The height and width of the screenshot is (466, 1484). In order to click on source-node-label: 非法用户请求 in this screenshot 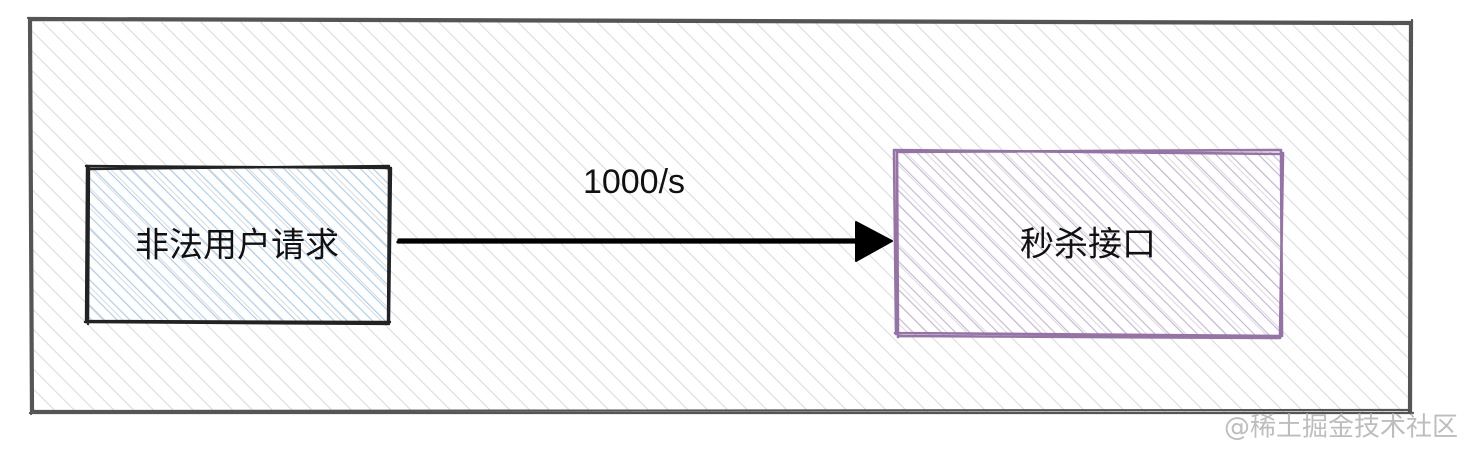, I will do `click(237, 246)`.